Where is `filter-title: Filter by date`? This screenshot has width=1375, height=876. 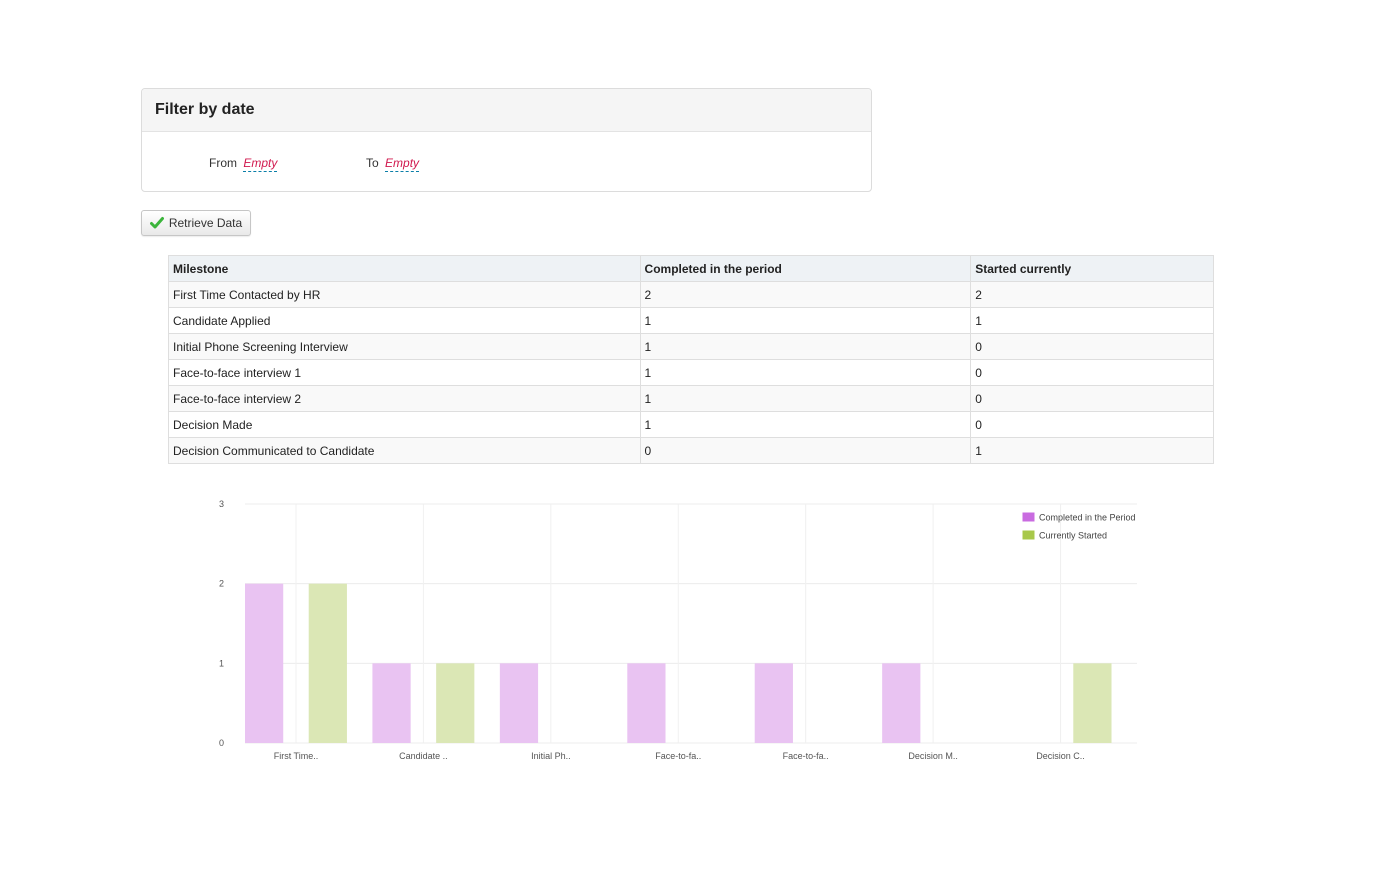
filter-title: Filter by date is located at coordinates (205, 109).